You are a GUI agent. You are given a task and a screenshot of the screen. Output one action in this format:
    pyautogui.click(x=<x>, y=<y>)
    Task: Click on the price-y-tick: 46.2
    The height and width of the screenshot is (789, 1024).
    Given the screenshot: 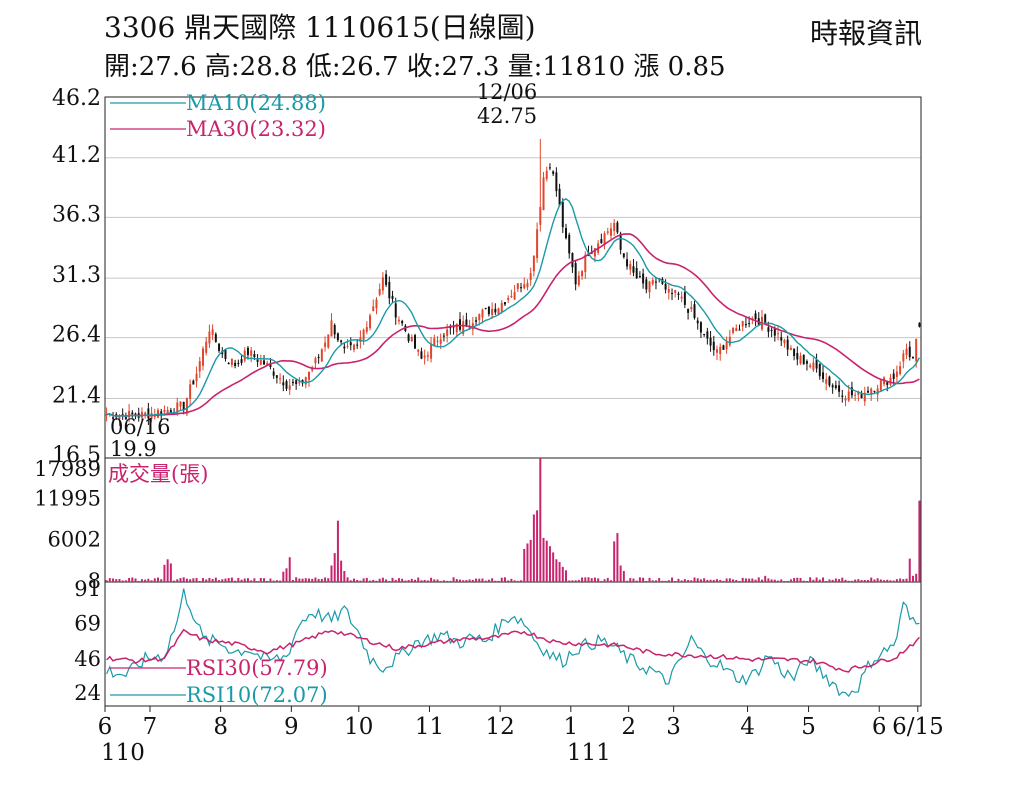 What is the action you would take?
    pyautogui.click(x=76, y=98)
    